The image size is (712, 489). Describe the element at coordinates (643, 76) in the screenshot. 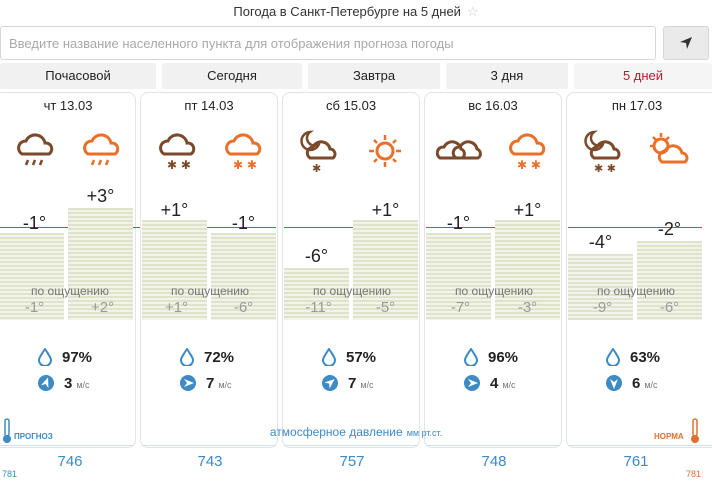

I see `tab-5days: 5 дней` at that location.